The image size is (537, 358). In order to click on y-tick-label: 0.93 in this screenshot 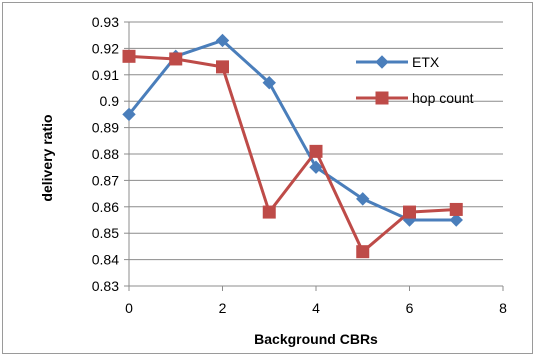, I will do `click(105, 22)`.